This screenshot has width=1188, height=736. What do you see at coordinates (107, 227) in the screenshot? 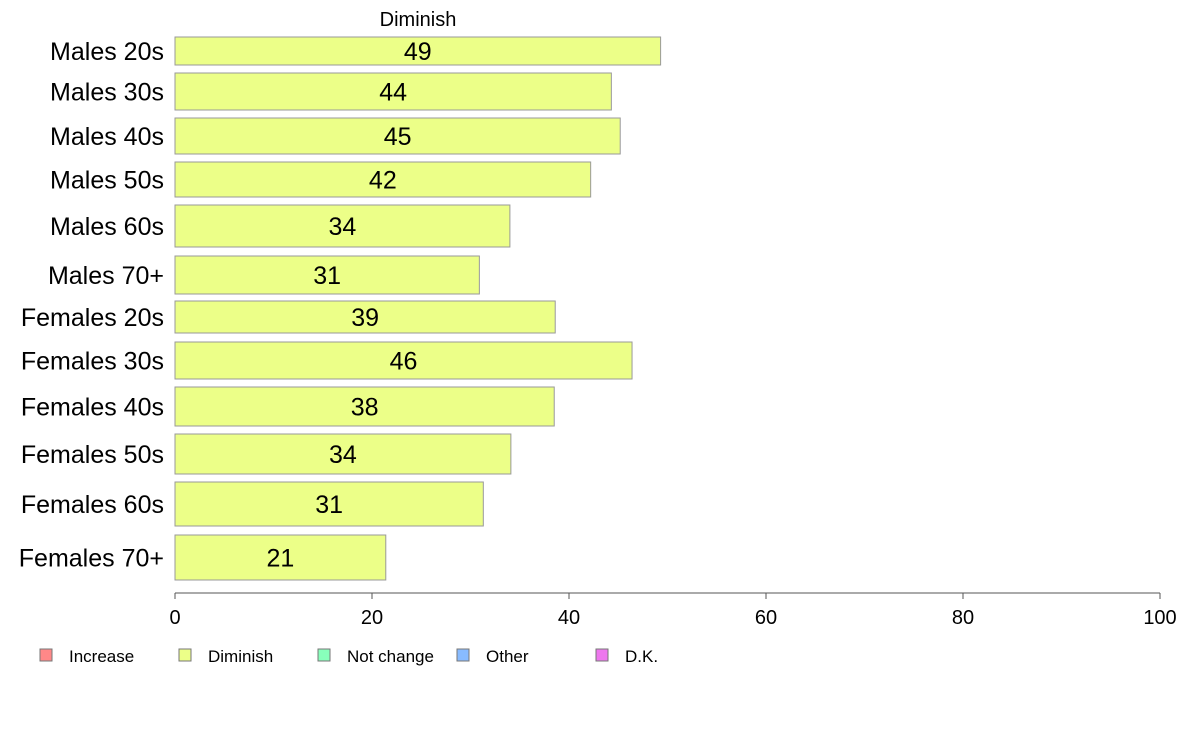
I see `category-label: Males 60s` at bounding box center [107, 227].